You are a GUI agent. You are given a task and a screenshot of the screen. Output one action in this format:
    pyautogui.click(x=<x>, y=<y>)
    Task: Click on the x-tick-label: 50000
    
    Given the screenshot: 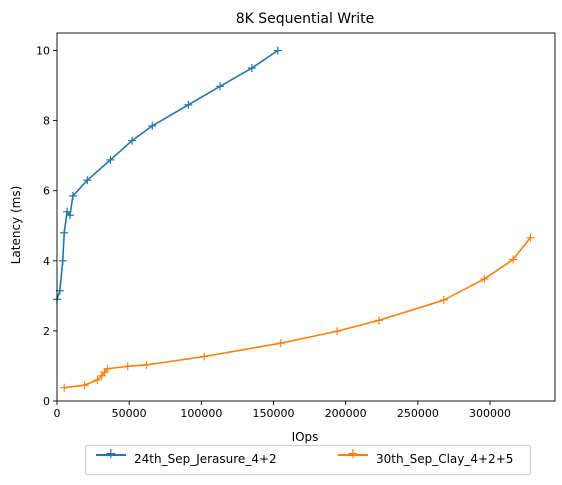 What is the action you would take?
    pyautogui.click(x=129, y=413)
    